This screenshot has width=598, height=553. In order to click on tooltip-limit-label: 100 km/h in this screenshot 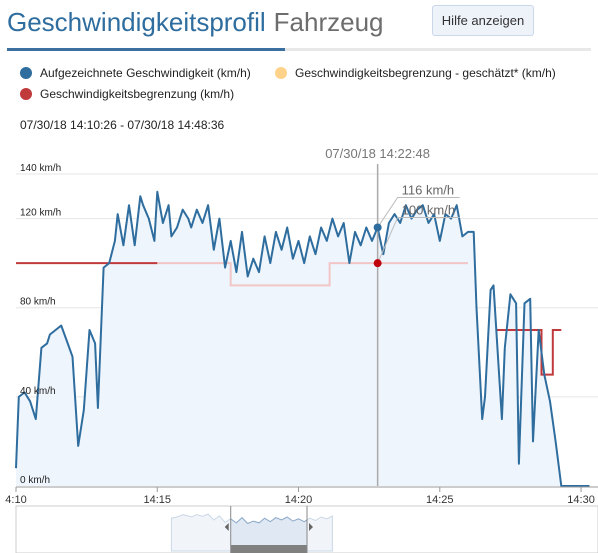, I will do `click(428, 209)`.